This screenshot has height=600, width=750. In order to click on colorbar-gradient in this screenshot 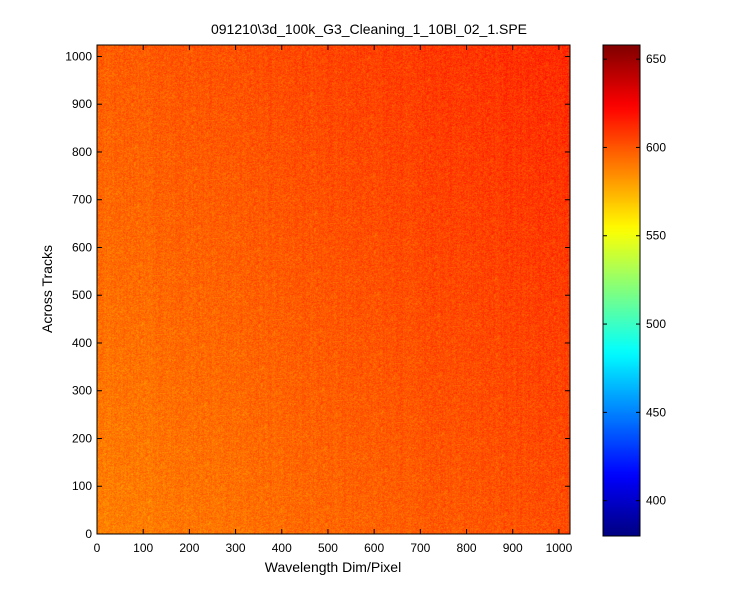, I will do `click(621, 290)`.